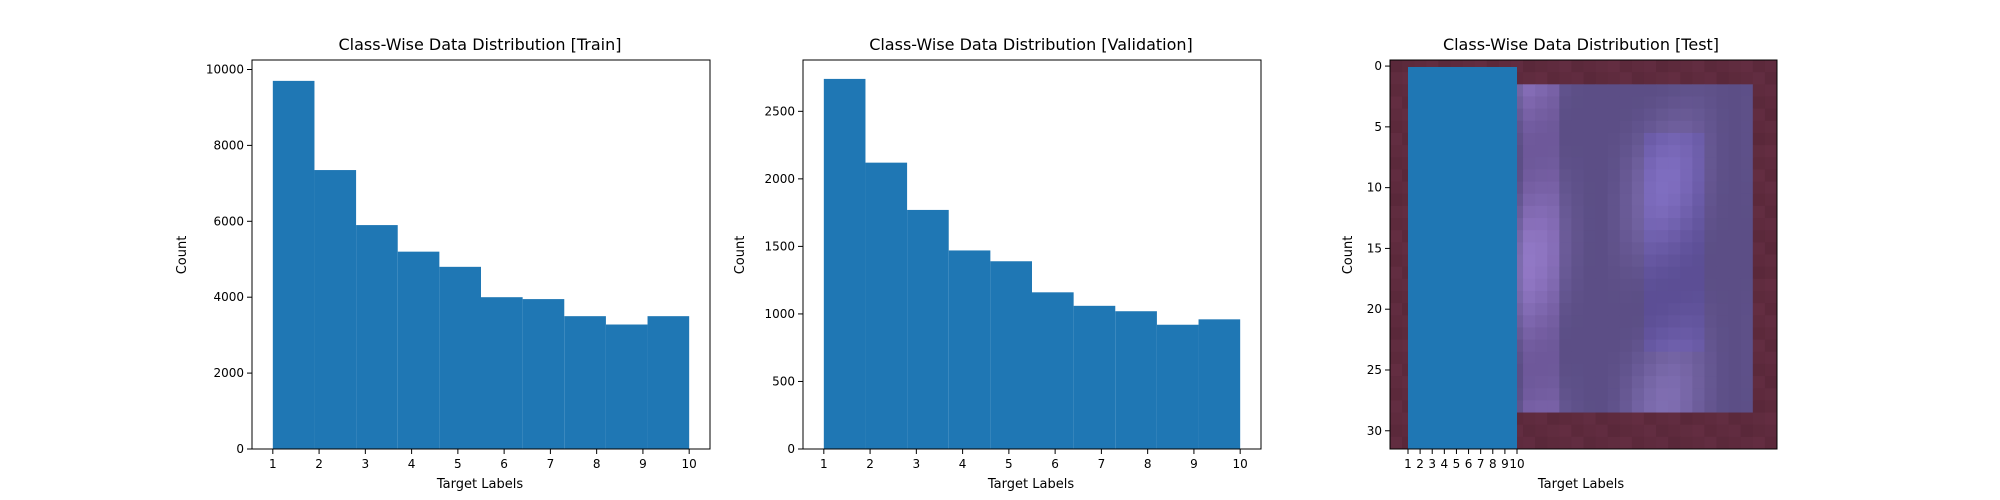 The image size is (2000, 500). Describe the element at coordinates (366, 464) in the screenshot. I see `train-x-tick-label: 3` at that location.